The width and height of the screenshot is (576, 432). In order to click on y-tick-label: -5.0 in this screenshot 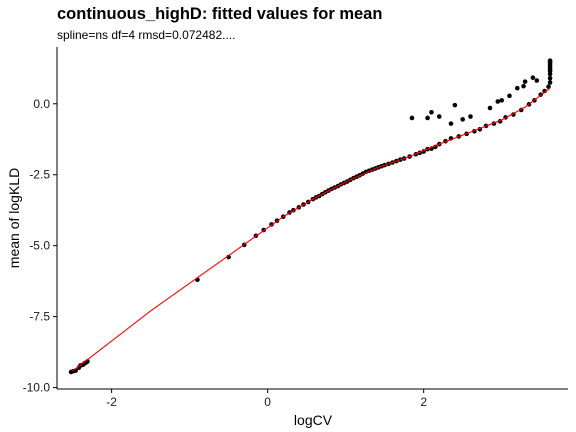, I will do `click(39, 246)`.